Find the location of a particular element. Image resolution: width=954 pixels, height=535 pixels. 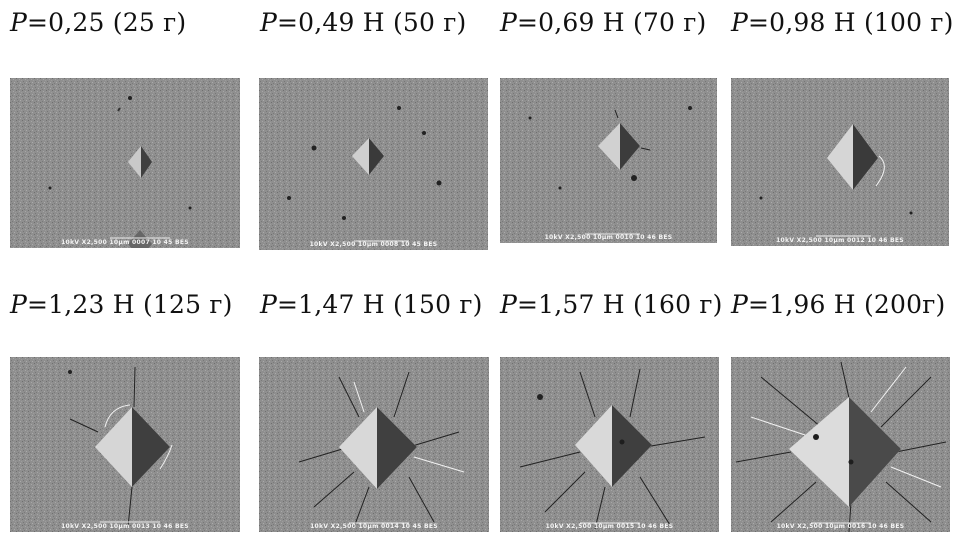

micrograph-4: 10kV X2,500 10µm 0012 10 46 BES is located at coordinates (840, 162).